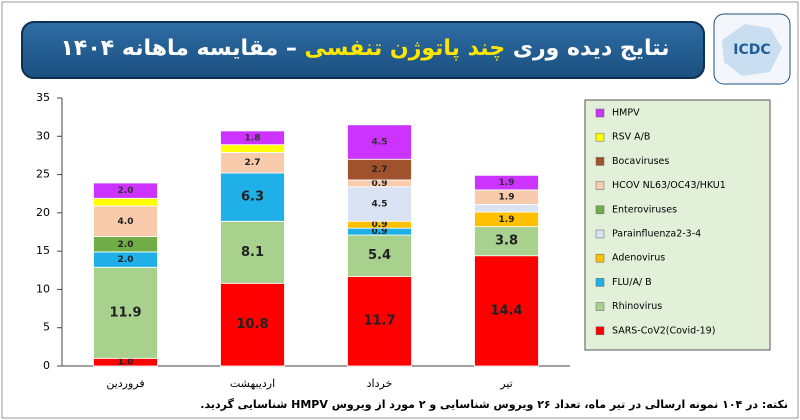 This screenshot has height=420, width=800. I want to click on legend-label: Rhinovirus, so click(637, 306).